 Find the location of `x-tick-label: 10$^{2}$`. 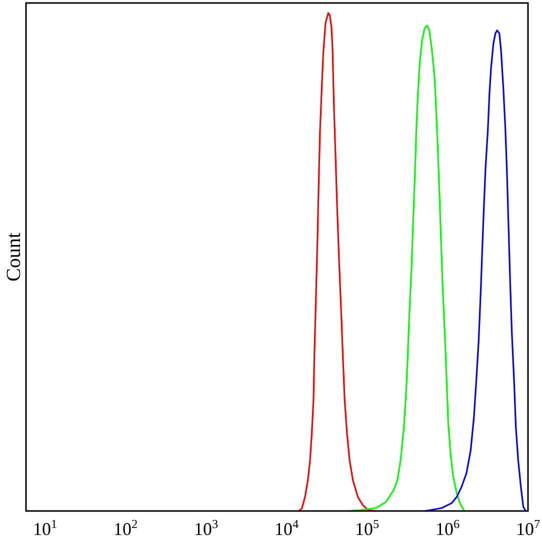

x-tick-label: 10$^{2}$ is located at coordinates (125, 528).